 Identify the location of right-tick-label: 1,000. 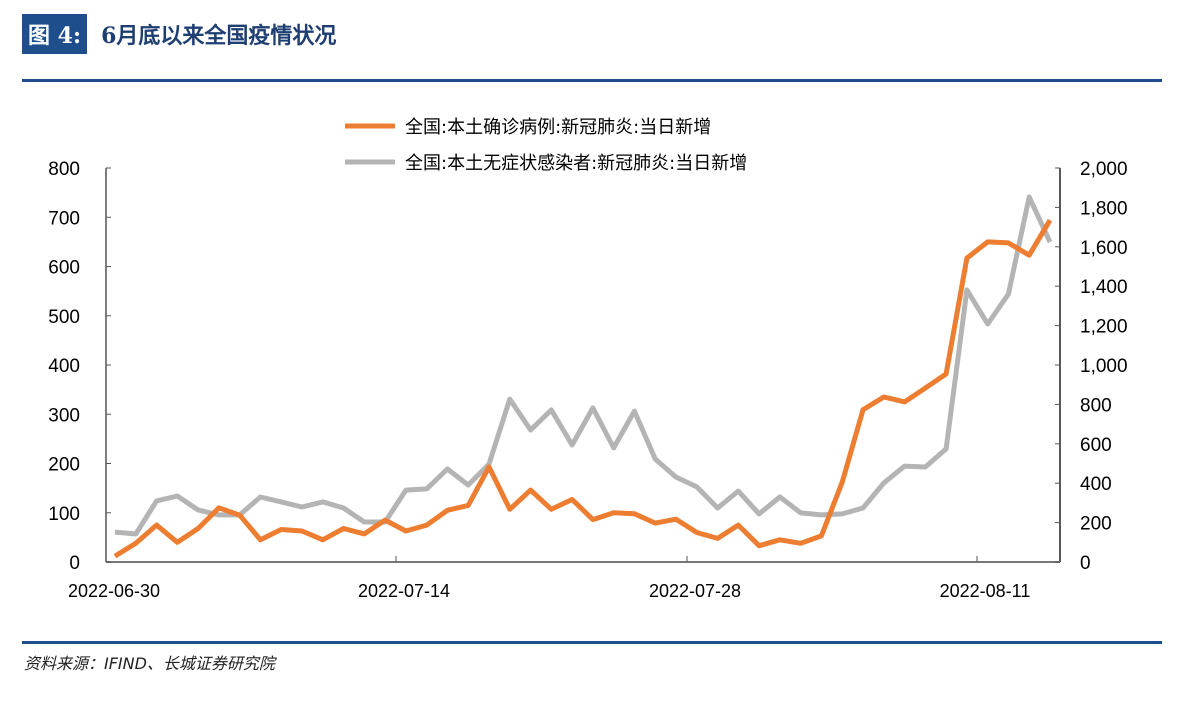
(1104, 366).